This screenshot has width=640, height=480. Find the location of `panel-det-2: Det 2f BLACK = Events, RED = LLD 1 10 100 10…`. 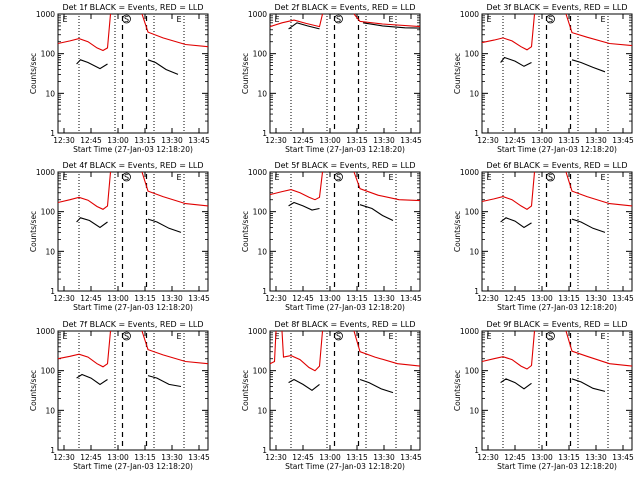

panel-det-2: Det 2f BLACK = Events, RED = LLD 1 10 100 10… is located at coordinates (331, 78).